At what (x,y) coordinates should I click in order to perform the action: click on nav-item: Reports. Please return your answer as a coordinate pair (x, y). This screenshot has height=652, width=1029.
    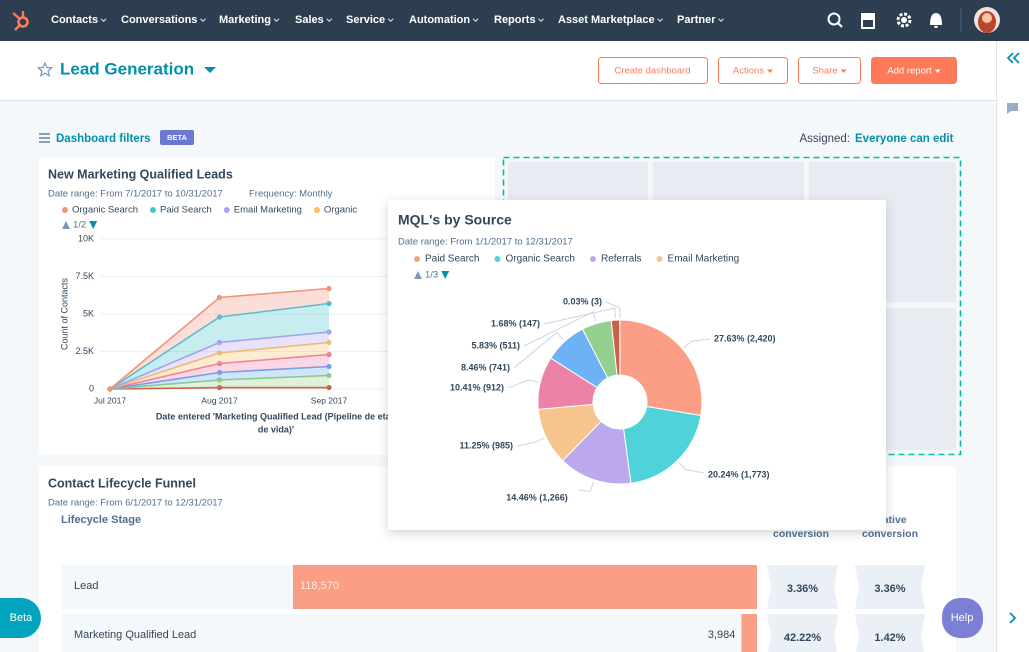
    Looking at the image, I should click on (515, 20).